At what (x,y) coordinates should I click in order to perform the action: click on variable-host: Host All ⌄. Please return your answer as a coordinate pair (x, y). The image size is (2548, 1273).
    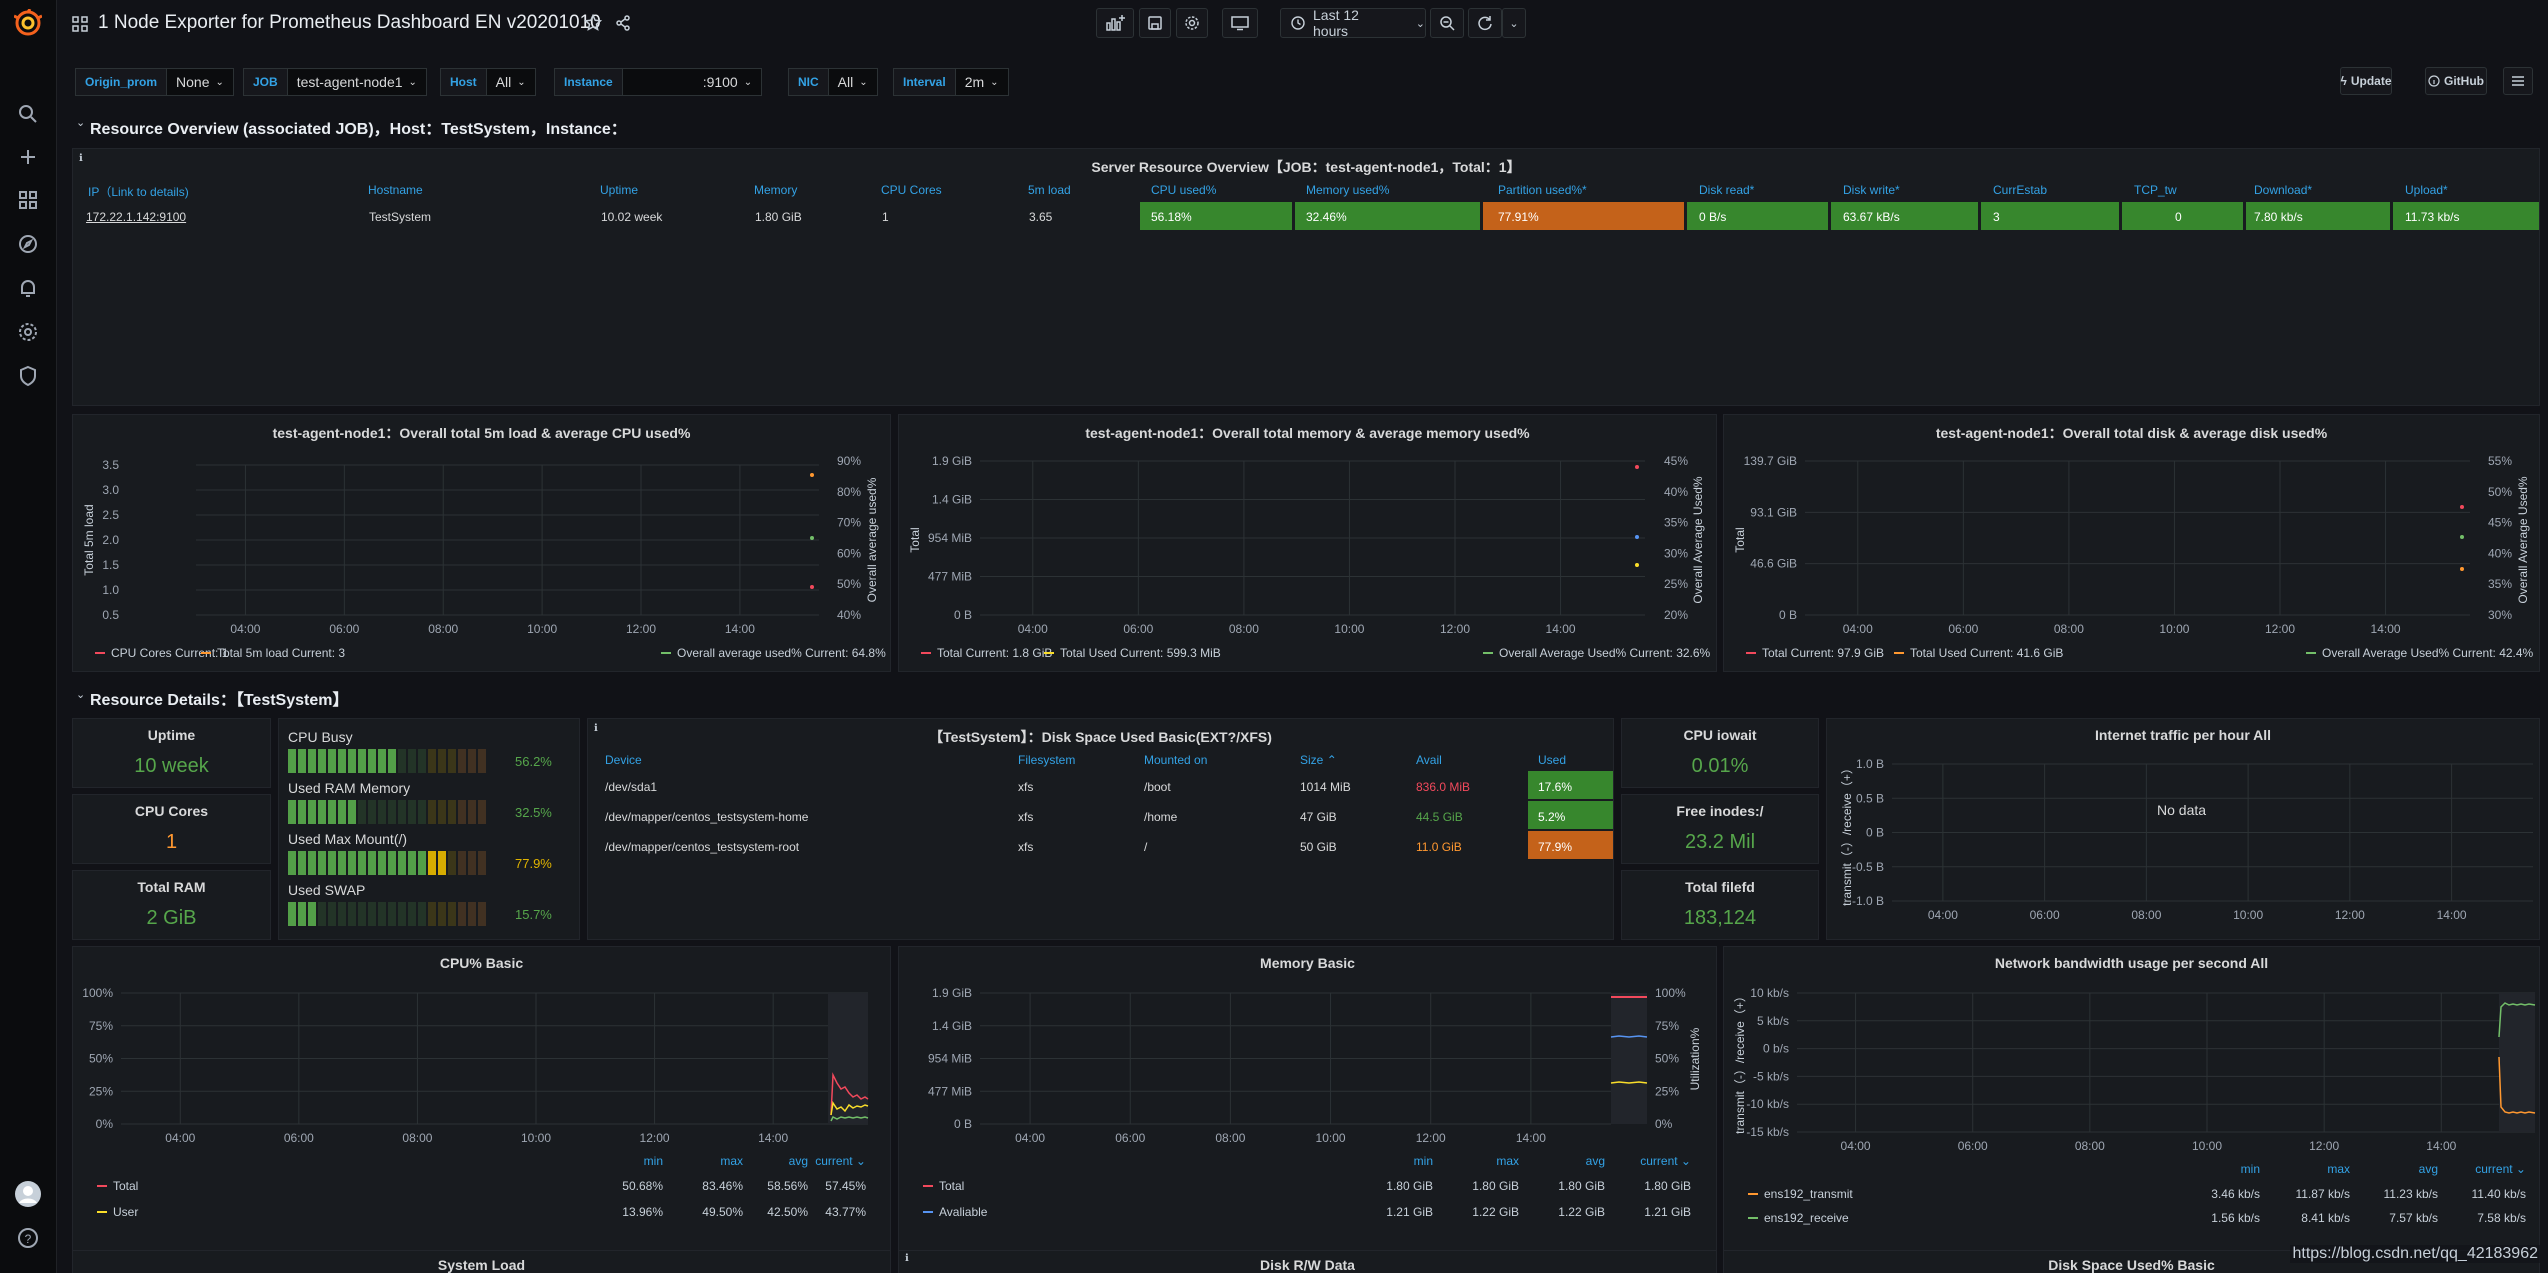
    Looking at the image, I should click on (488, 82).